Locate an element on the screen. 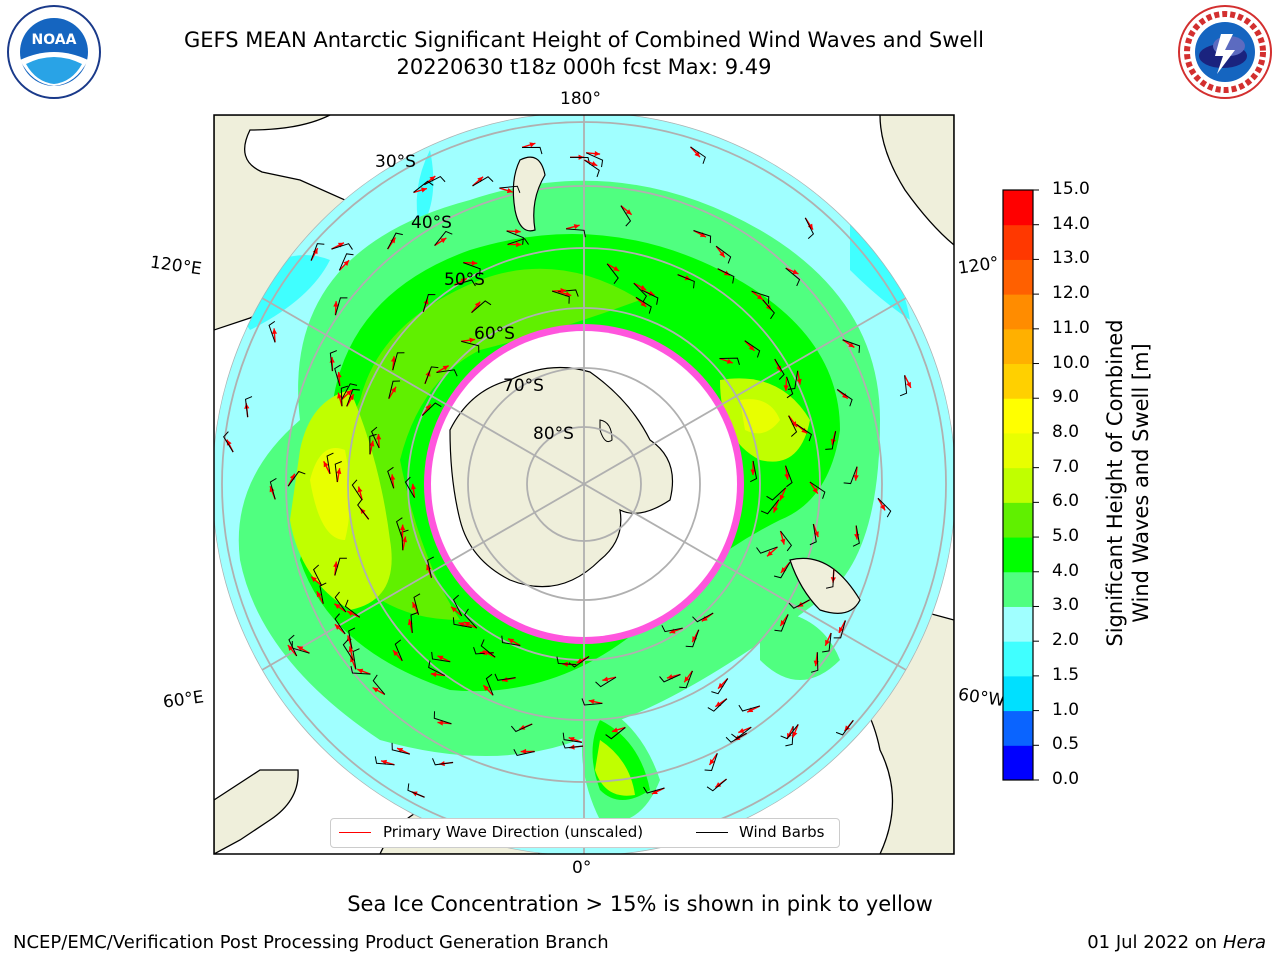  legend-wind-label: Wind Barbs is located at coordinates (782, 832).